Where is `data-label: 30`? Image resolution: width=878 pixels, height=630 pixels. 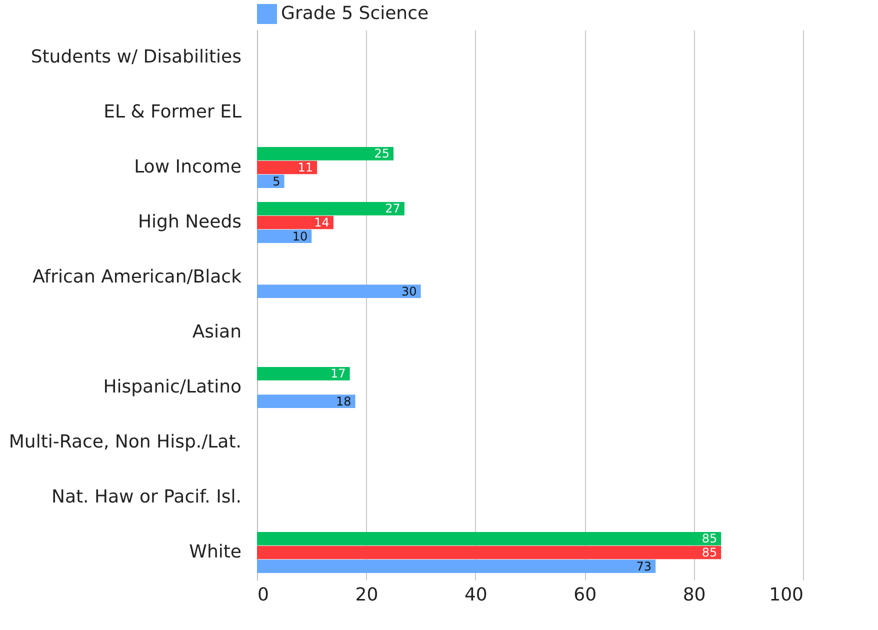
data-label: 30 is located at coordinates (409, 291).